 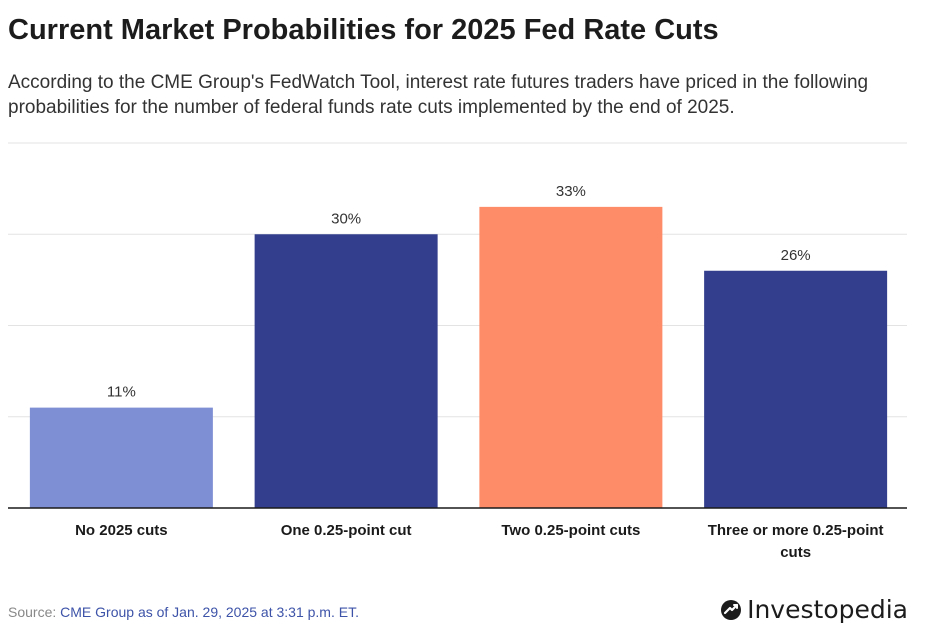 I want to click on brand: Investopedia, so click(x=814, y=609).